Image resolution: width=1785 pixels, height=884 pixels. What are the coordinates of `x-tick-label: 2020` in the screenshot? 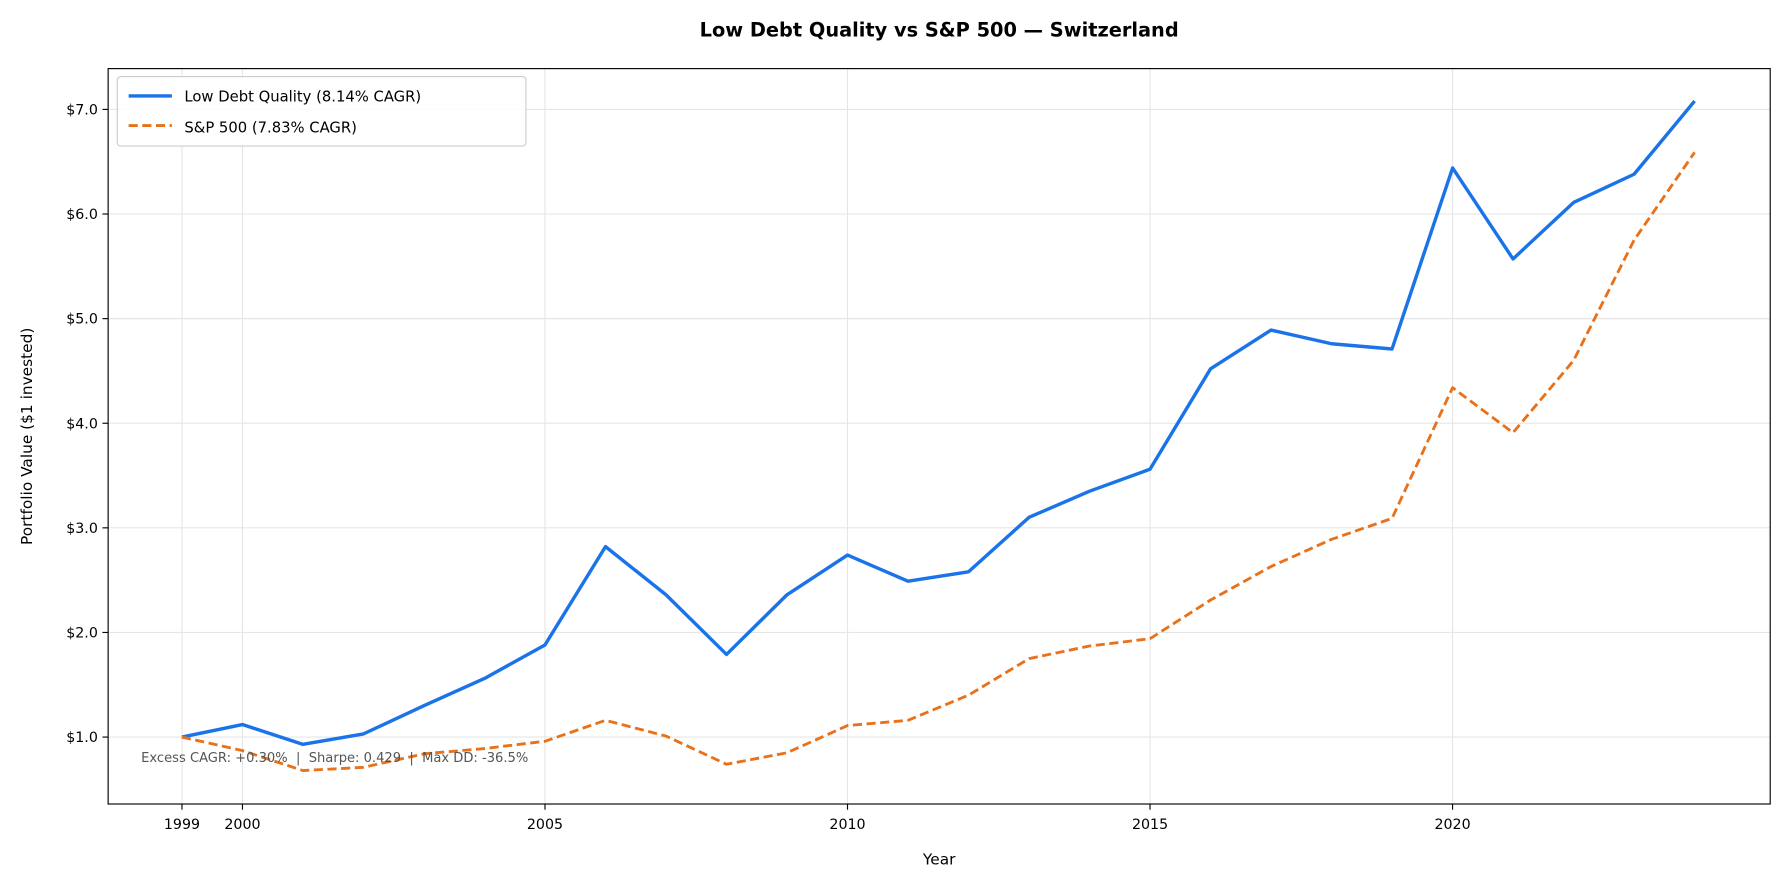 It's located at (1452, 825).